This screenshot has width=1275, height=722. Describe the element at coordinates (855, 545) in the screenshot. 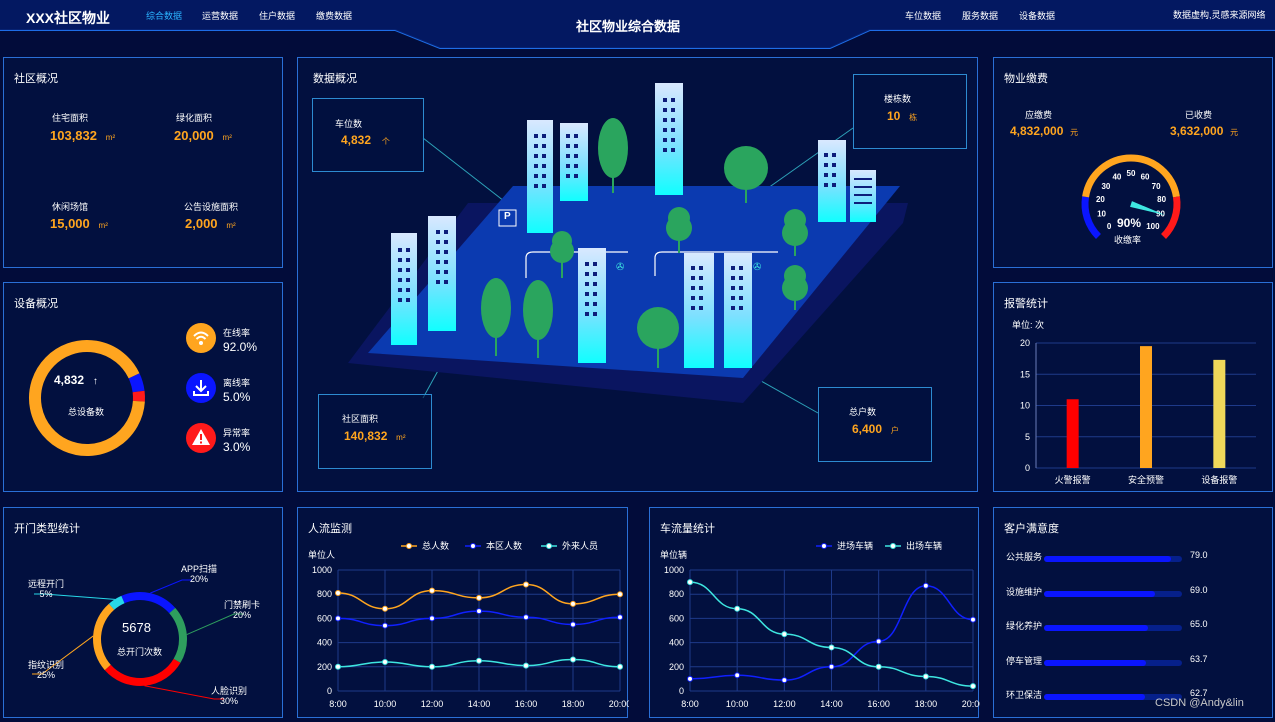

I see `legend-label: 进场车辆` at that location.